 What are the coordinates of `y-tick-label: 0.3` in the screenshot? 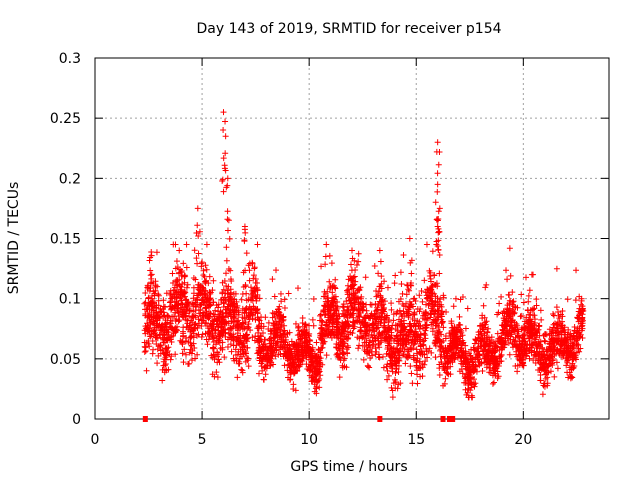 It's located at (70, 59).